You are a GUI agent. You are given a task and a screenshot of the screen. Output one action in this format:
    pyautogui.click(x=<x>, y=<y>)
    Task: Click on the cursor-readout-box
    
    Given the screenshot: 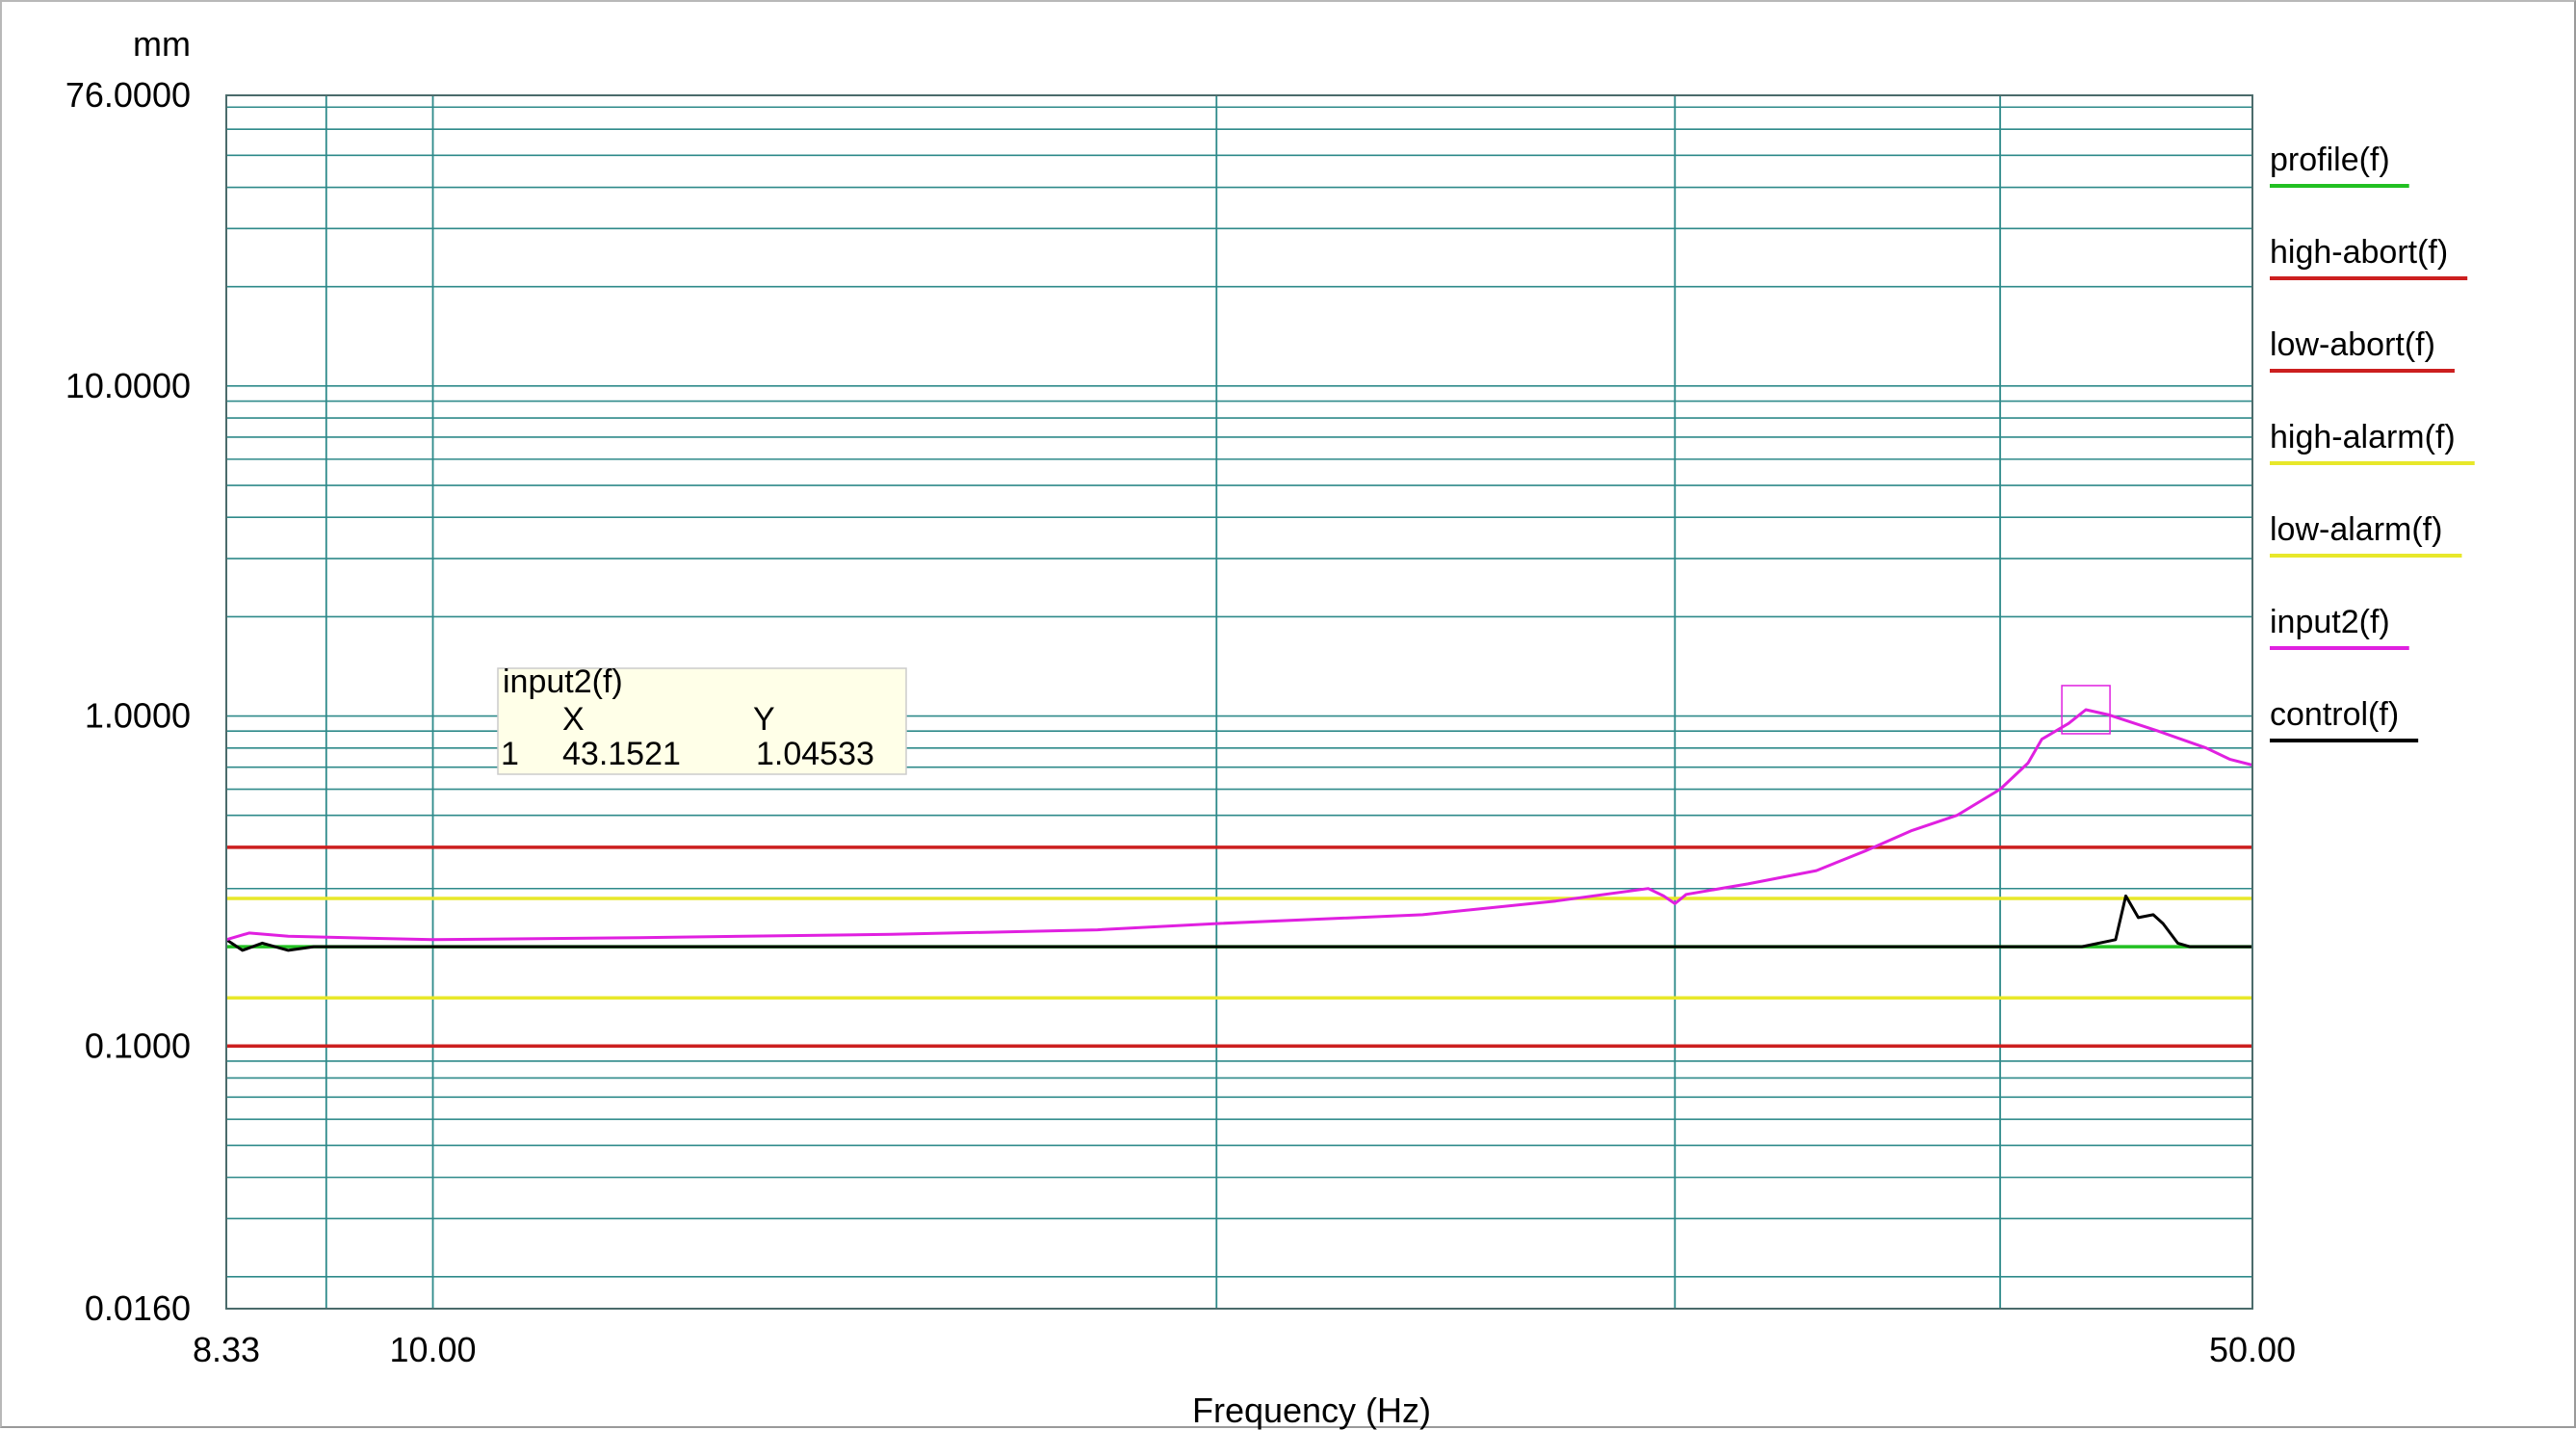 What is the action you would take?
    pyautogui.click(x=702, y=721)
    